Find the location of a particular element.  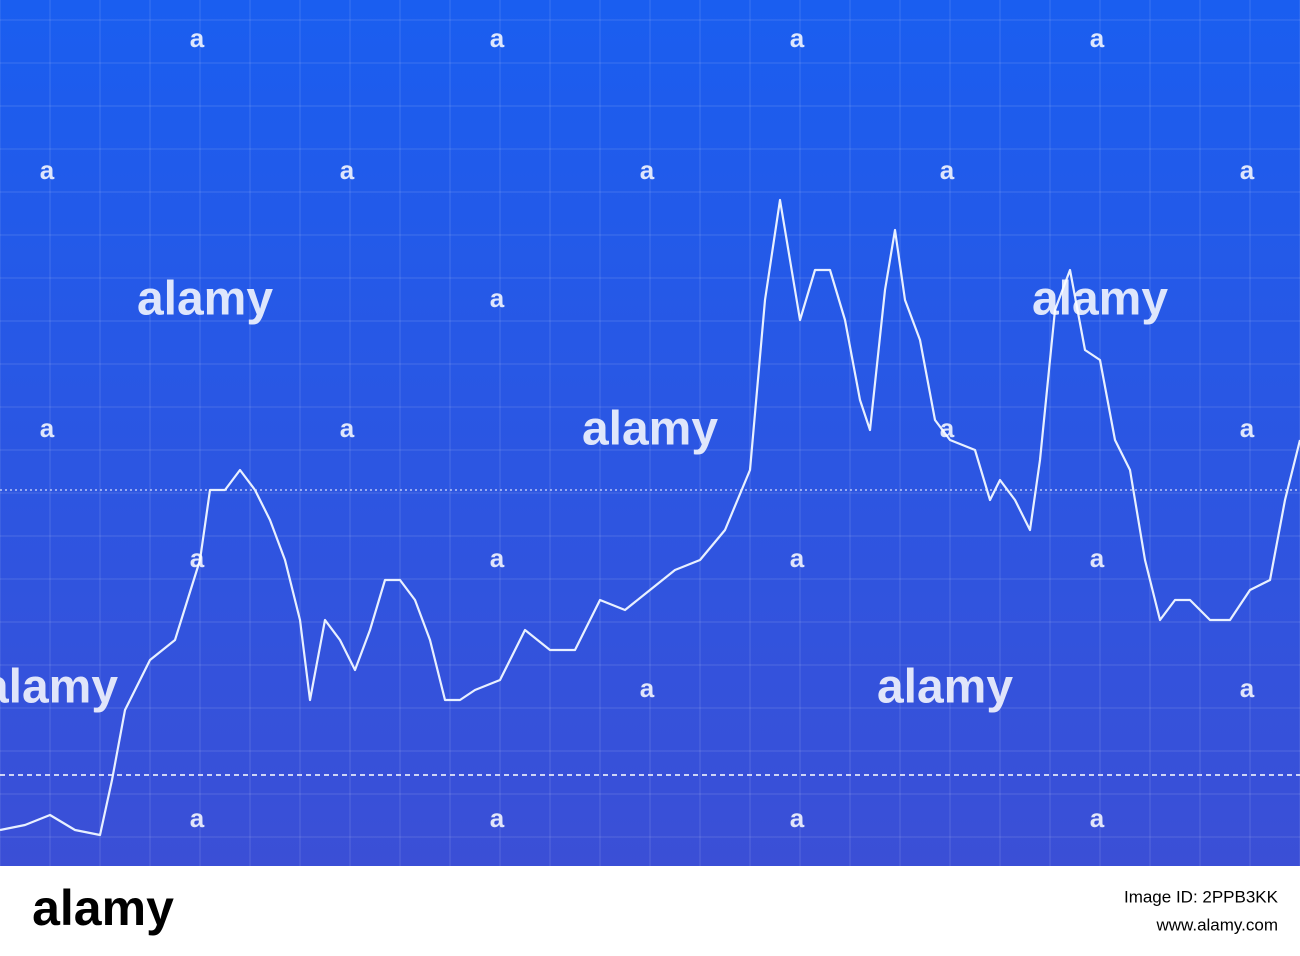

footer is located at coordinates (650, 911).